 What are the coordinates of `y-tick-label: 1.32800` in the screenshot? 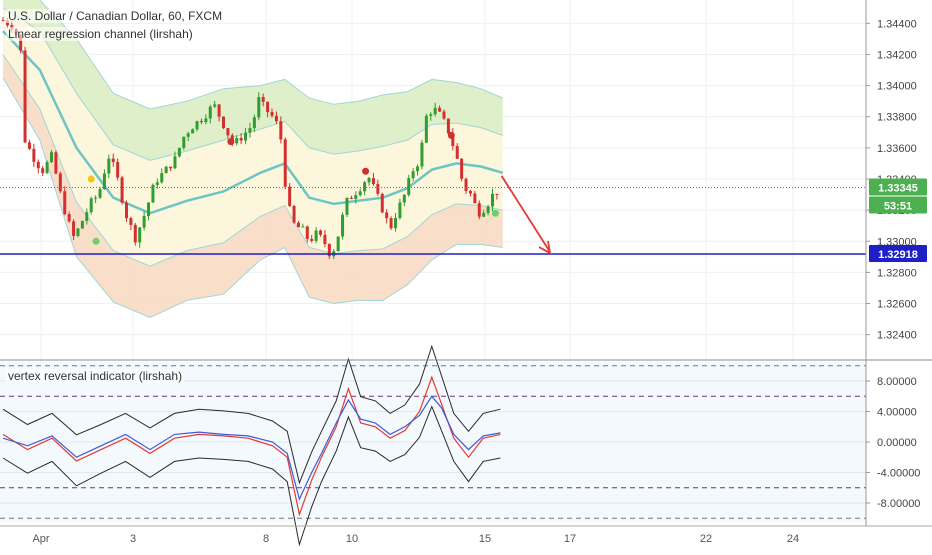 It's located at (897, 273).